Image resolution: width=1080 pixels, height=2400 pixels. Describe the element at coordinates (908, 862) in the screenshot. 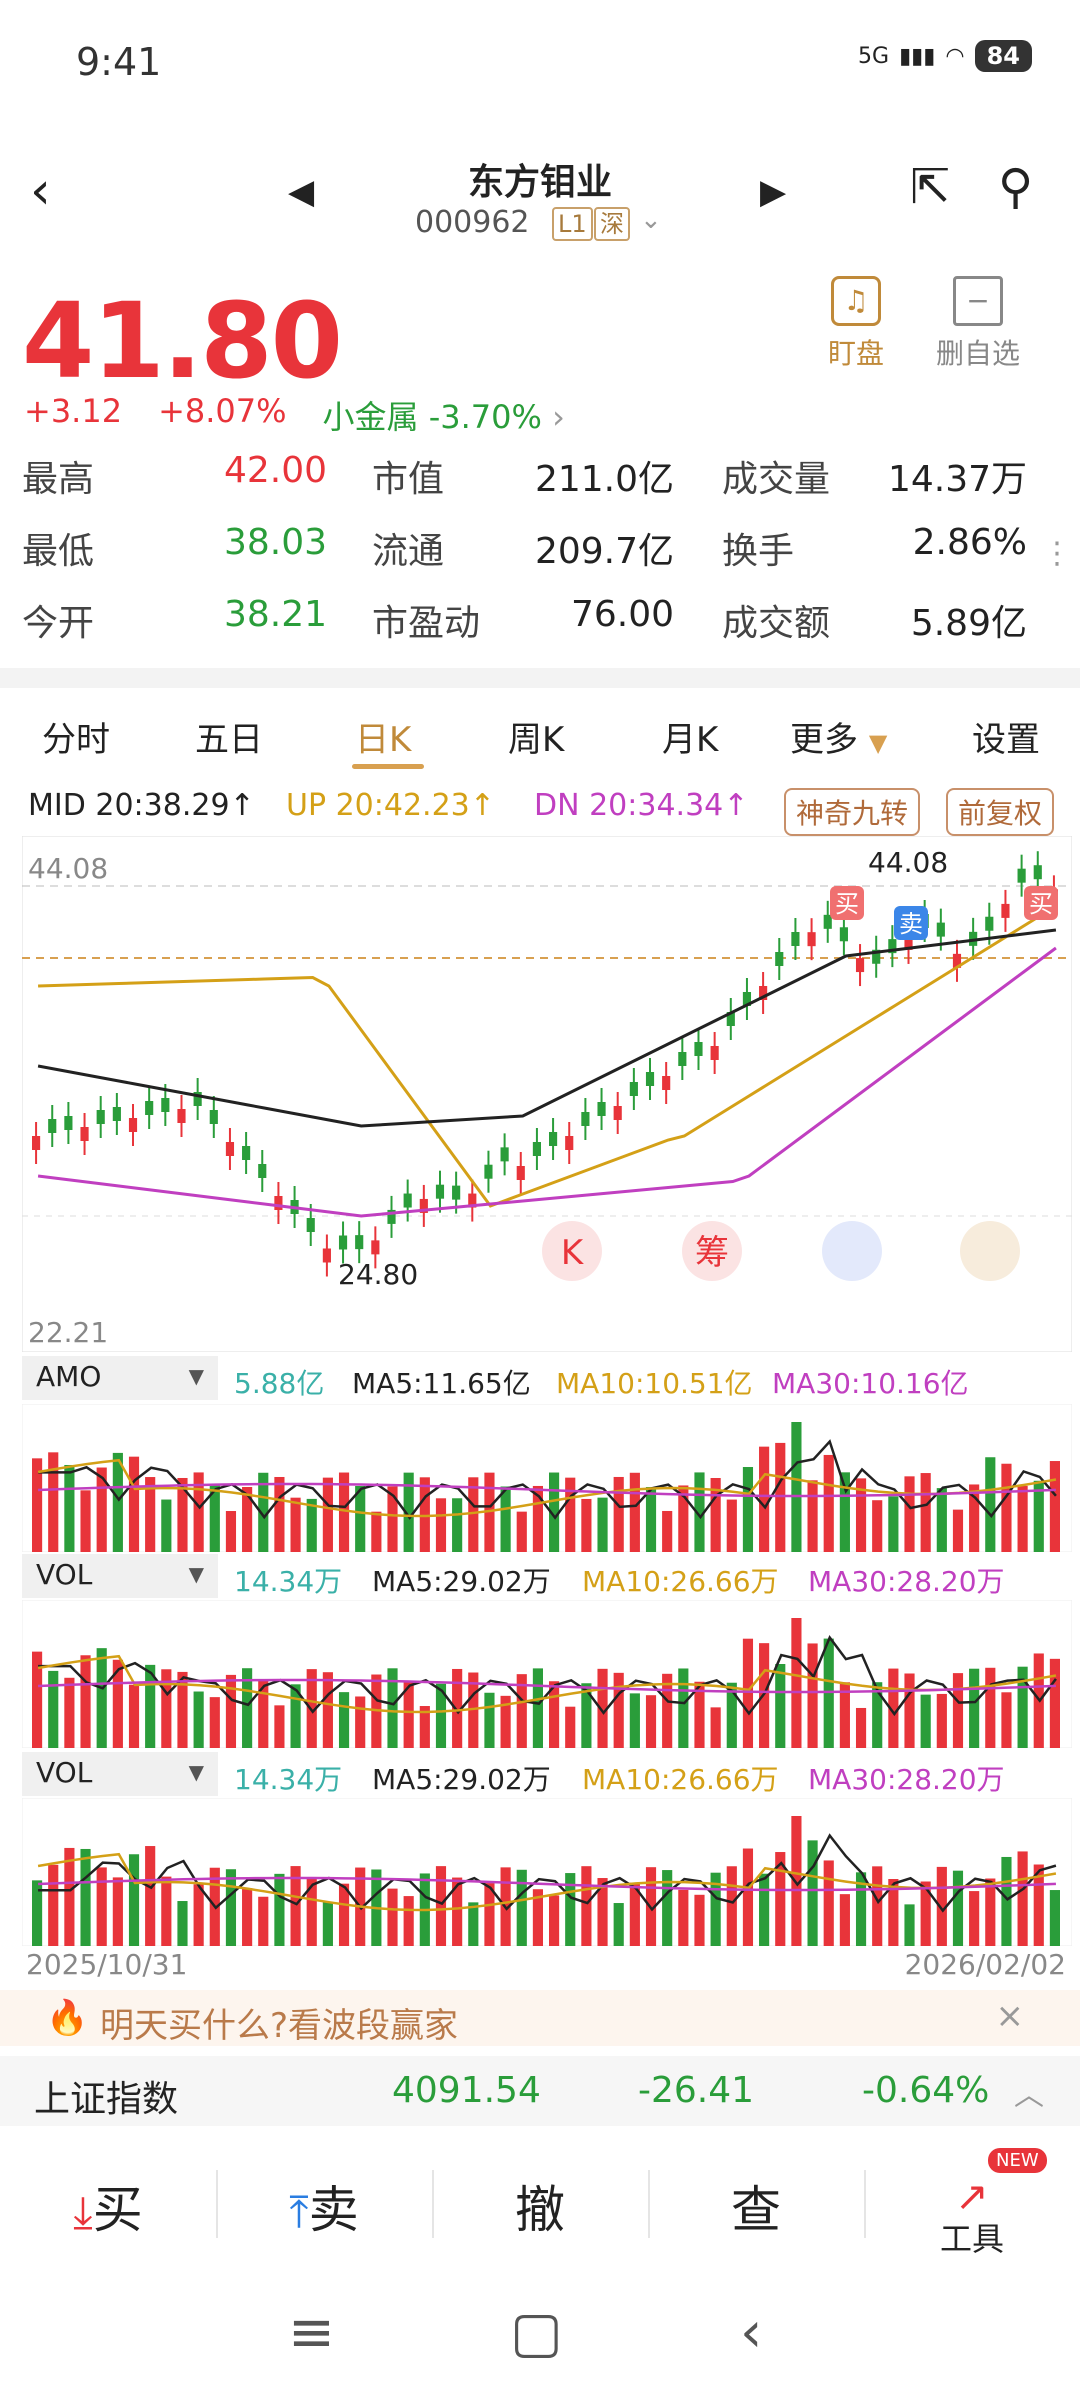

I see `peak-label: 44.08` at that location.